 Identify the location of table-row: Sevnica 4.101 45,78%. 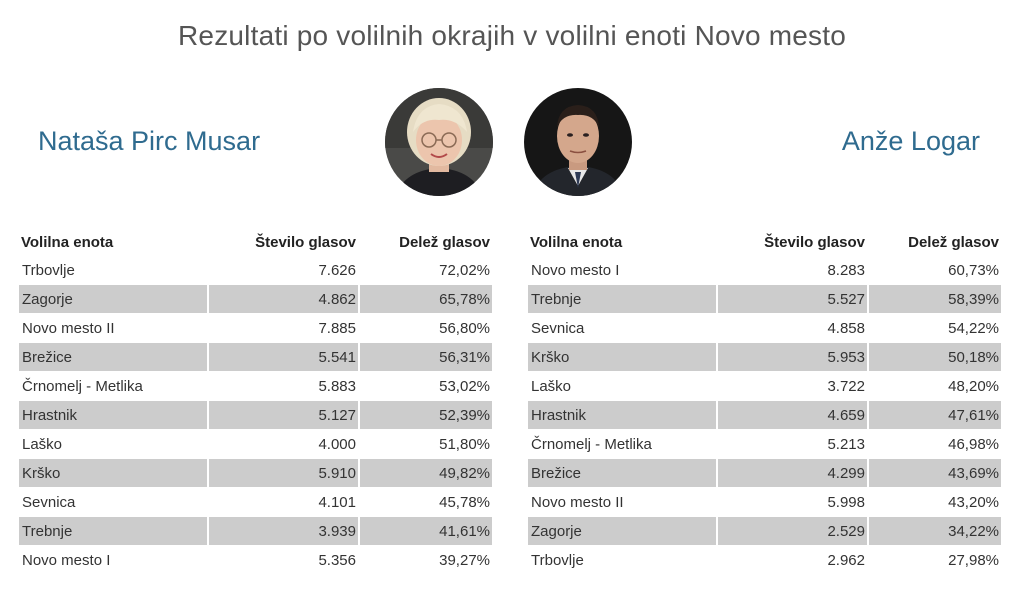
(255, 502).